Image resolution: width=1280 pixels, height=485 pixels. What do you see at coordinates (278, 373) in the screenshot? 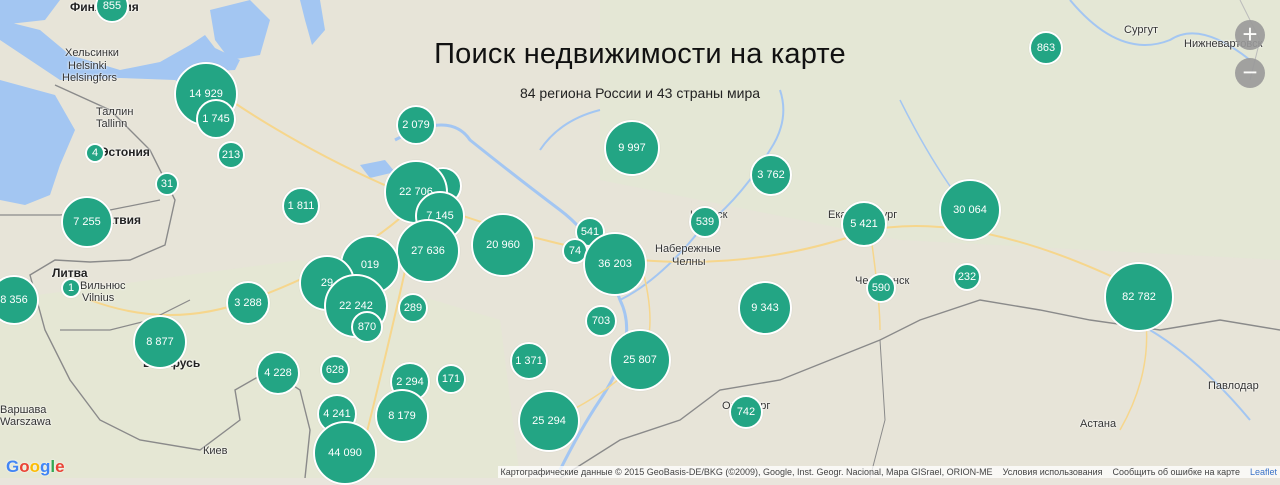
I see `cluster-marker: 4 228` at bounding box center [278, 373].